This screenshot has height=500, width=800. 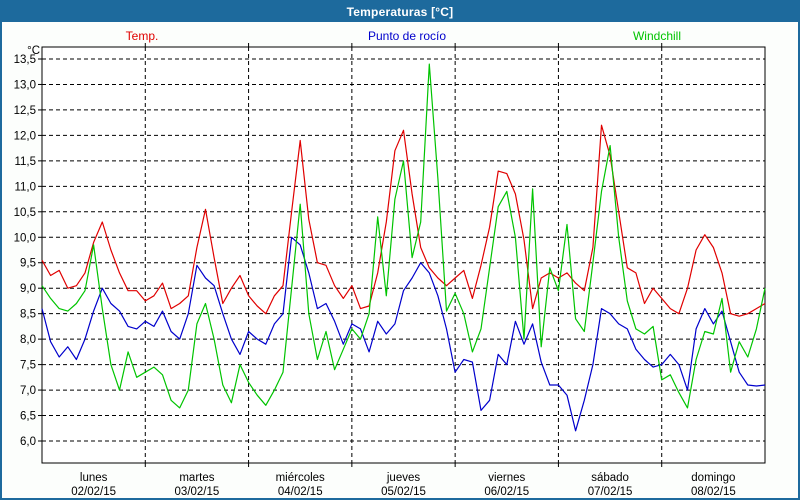 What do you see at coordinates (25, 85) in the screenshot?
I see `svg-text: 13,0` at bounding box center [25, 85].